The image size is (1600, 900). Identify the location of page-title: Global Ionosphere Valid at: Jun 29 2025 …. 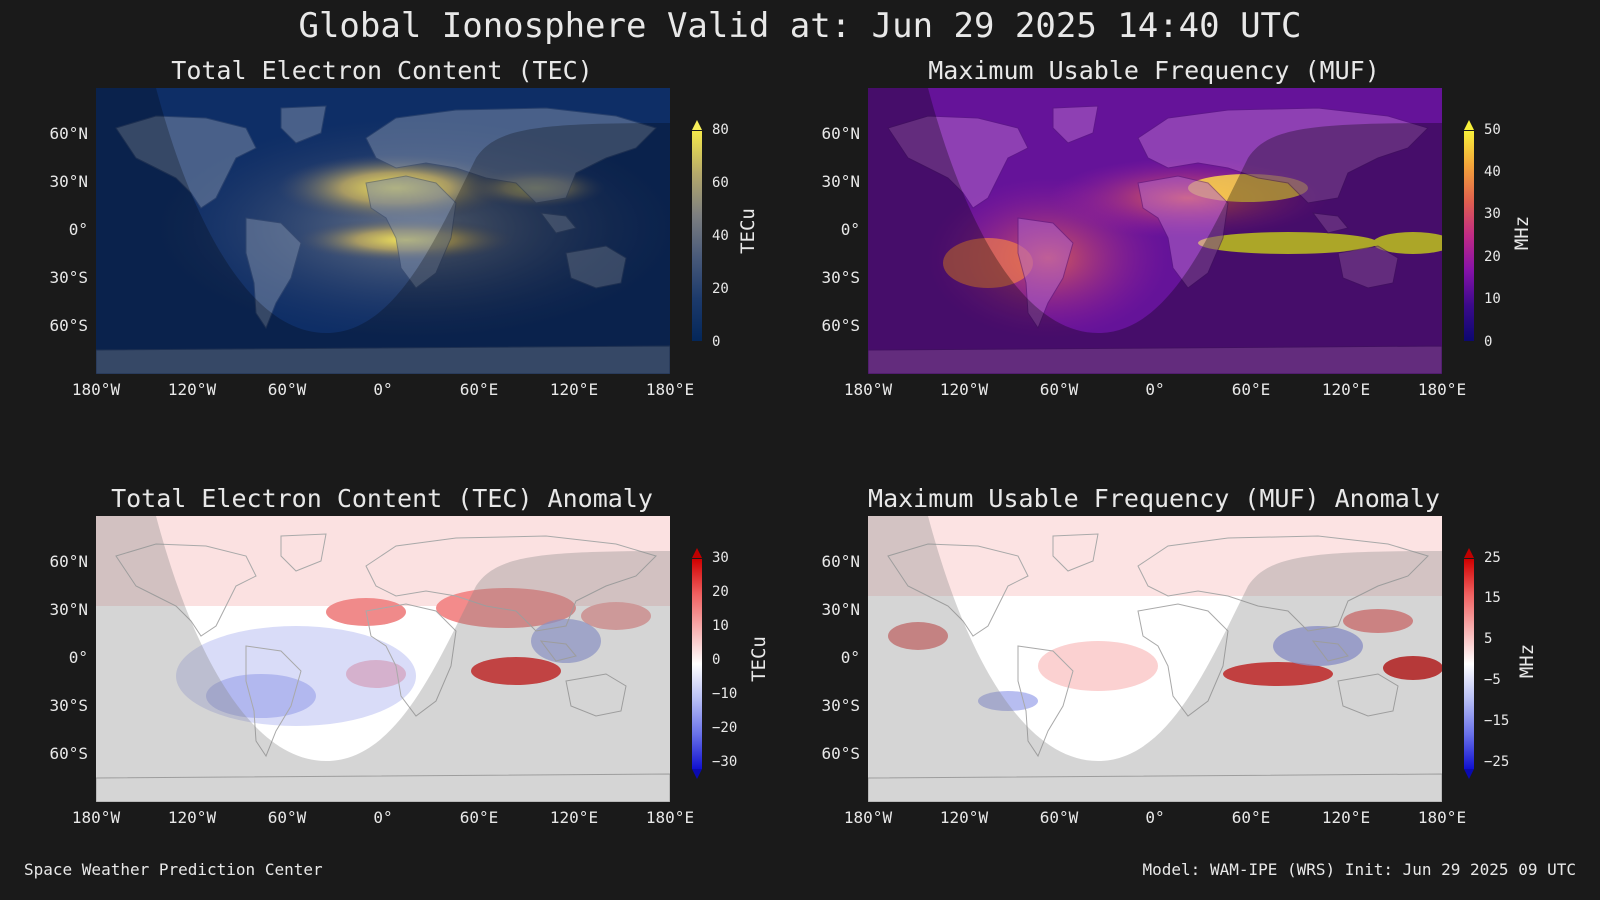
(800, 26).